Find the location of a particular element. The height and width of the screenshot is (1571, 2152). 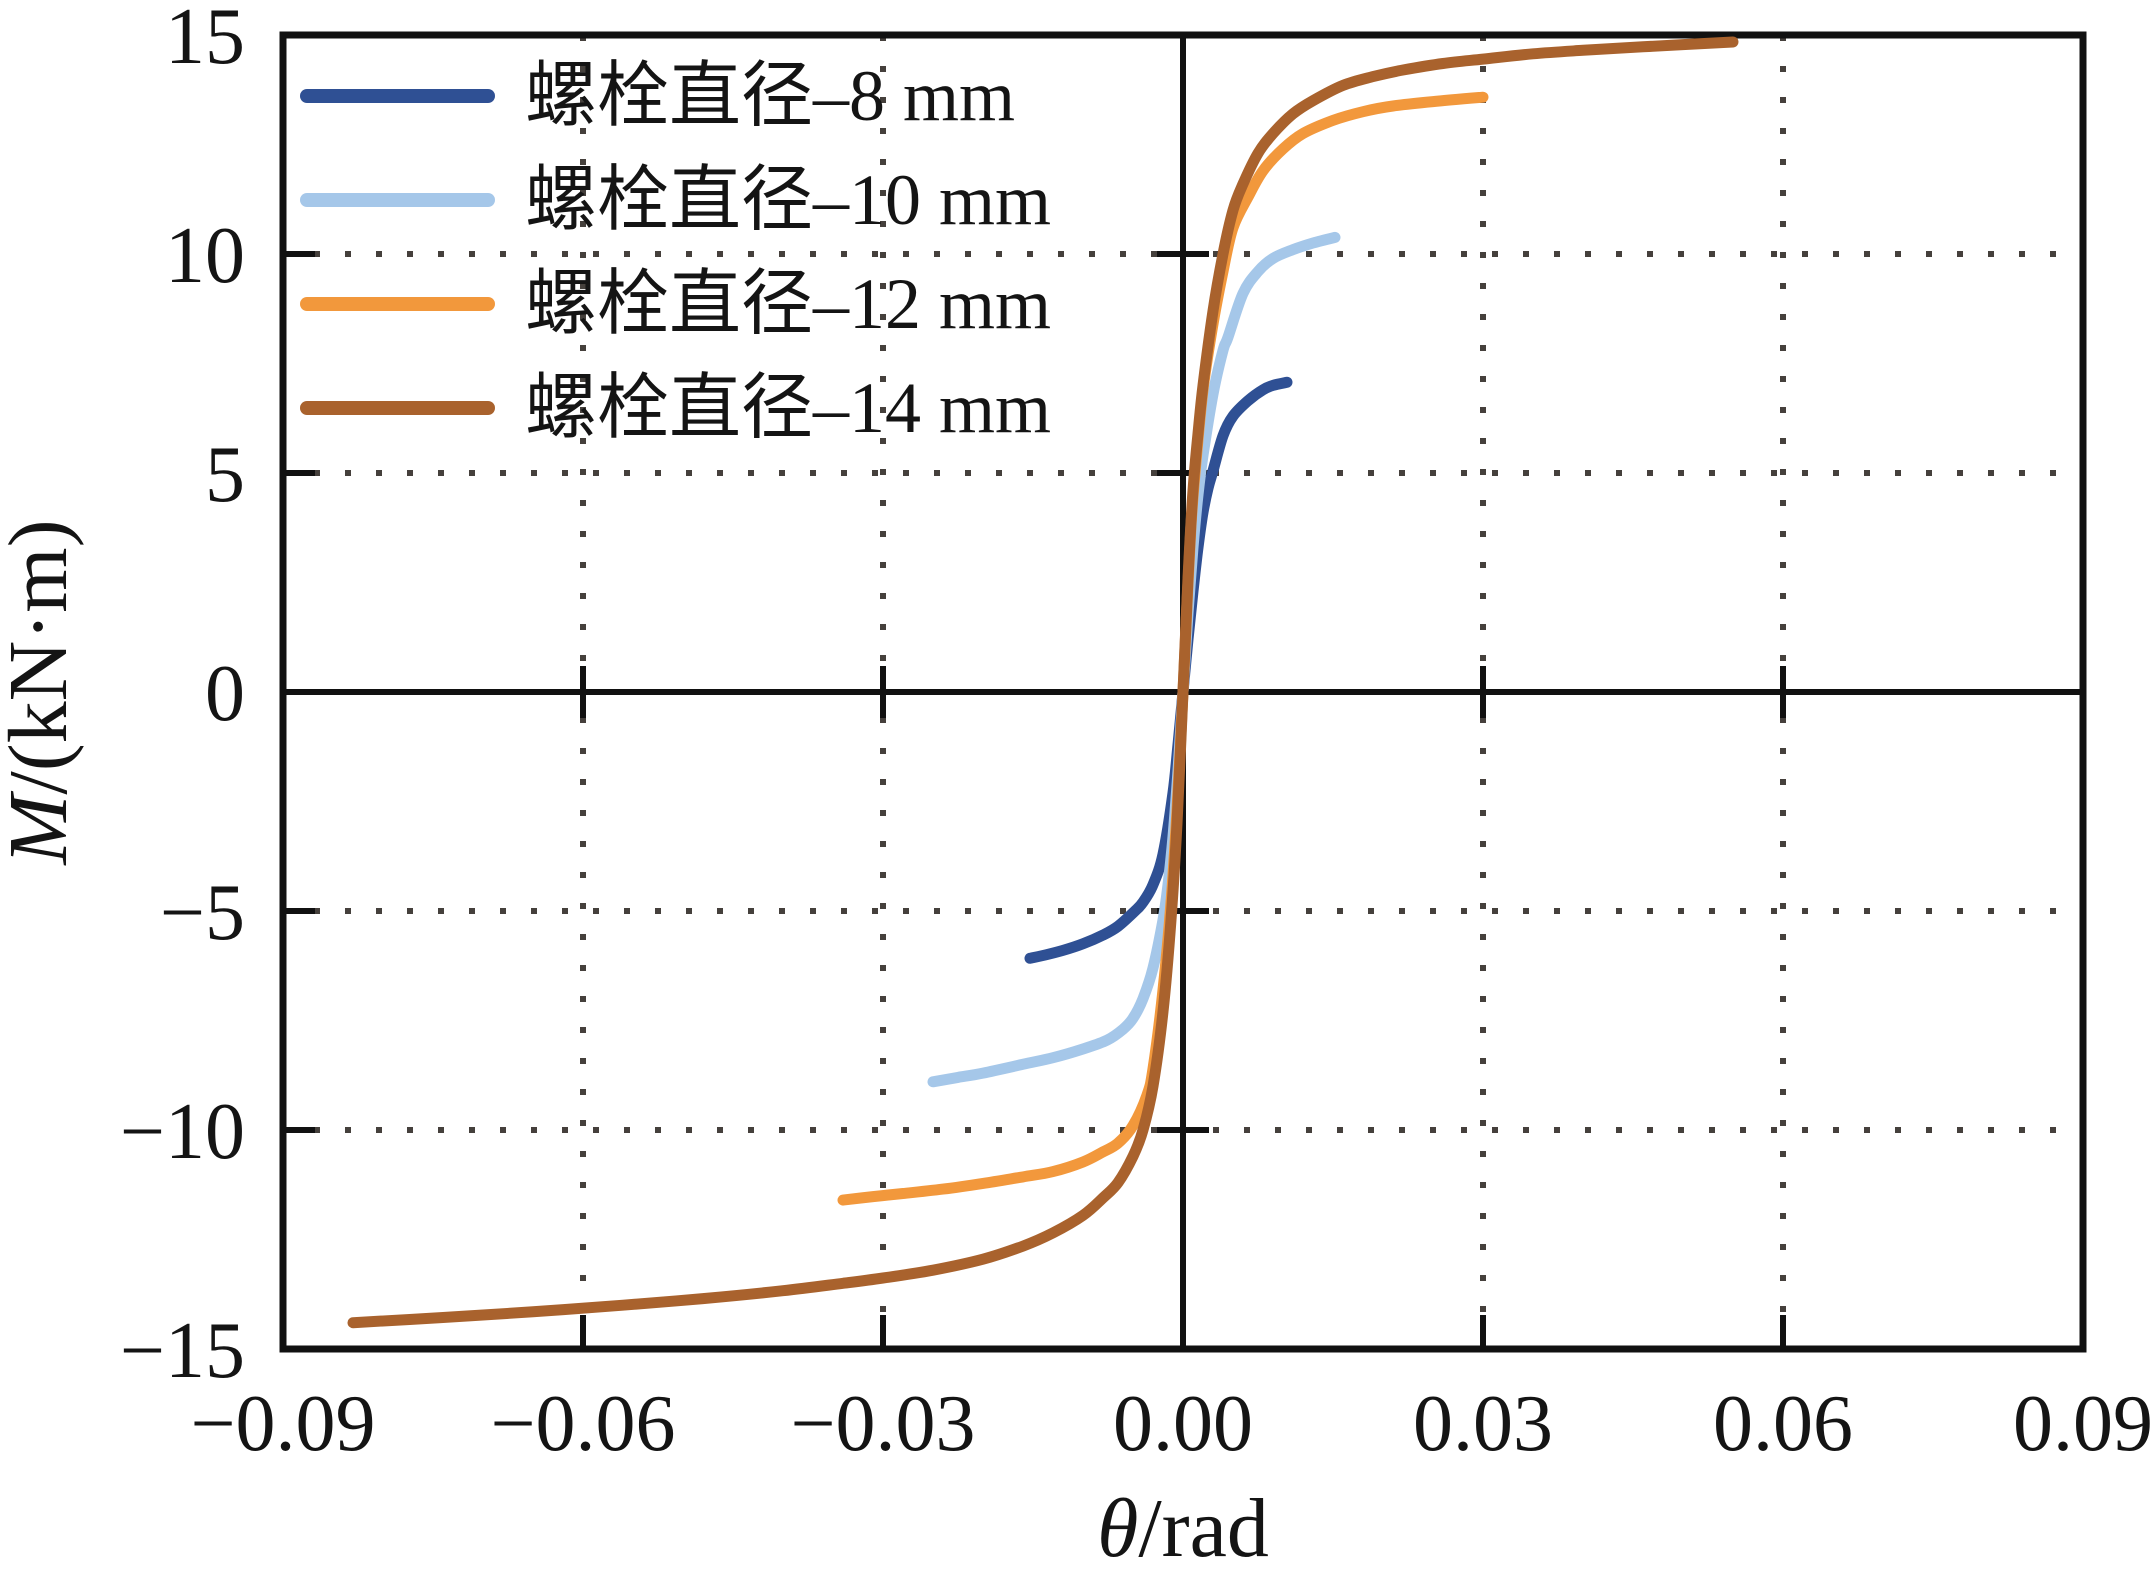

y-tick-label: −5 is located at coordinates (202, 913).